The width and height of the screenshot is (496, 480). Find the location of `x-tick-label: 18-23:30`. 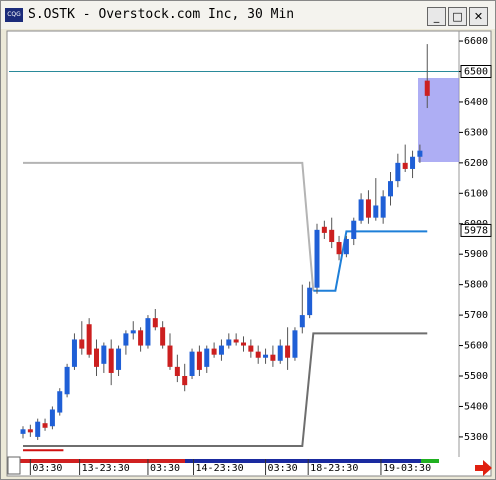

x-tick-label: 18-23:30 is located at coordinates (334, 468).